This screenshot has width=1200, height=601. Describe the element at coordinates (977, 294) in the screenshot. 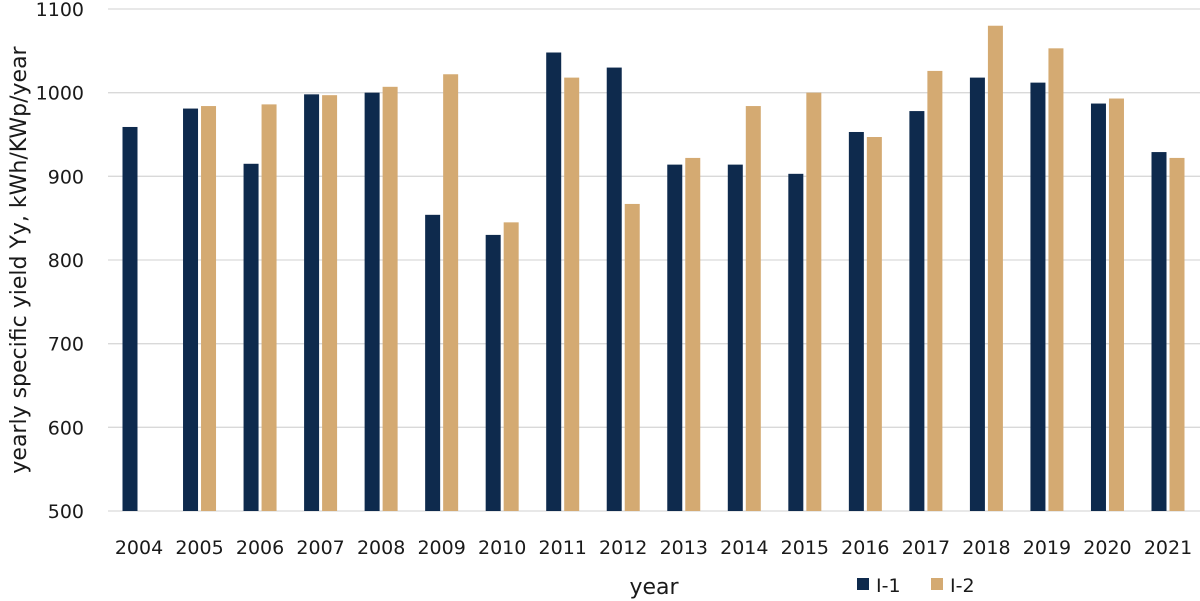

I see `bar-I-1-2018` at that location.